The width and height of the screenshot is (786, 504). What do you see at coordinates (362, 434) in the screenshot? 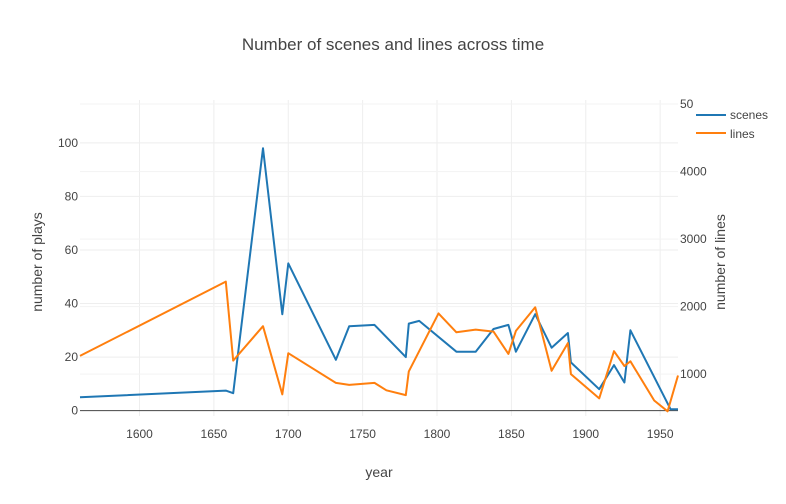
I see `x-tick-label: 1750` at bounding box center [362, 434].